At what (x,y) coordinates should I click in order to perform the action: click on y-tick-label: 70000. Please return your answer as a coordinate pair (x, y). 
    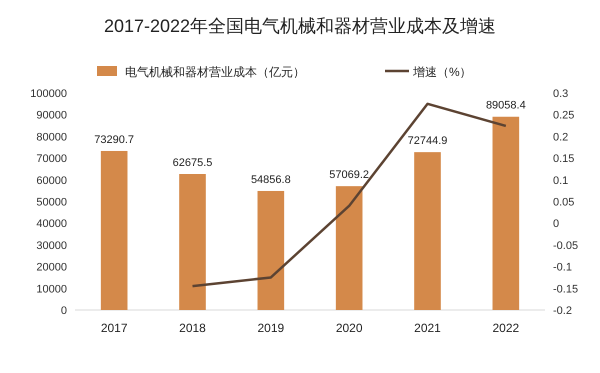
    Looking at the image, I should click on (51, 159).